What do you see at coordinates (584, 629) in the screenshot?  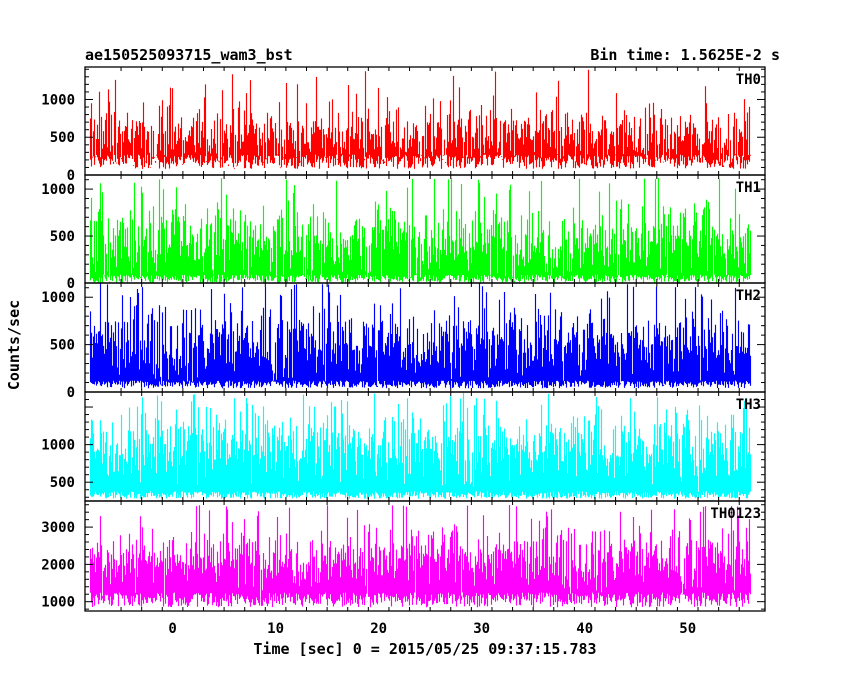 I see `x-tick-label: 40` at bounding box center [584, 629].